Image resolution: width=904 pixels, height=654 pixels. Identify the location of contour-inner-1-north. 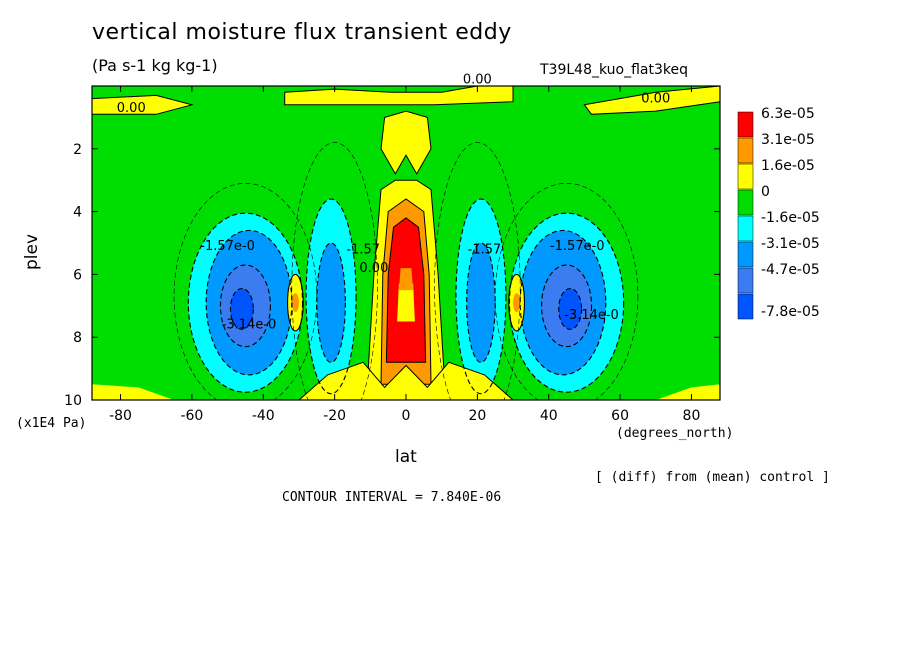
(481, 296).